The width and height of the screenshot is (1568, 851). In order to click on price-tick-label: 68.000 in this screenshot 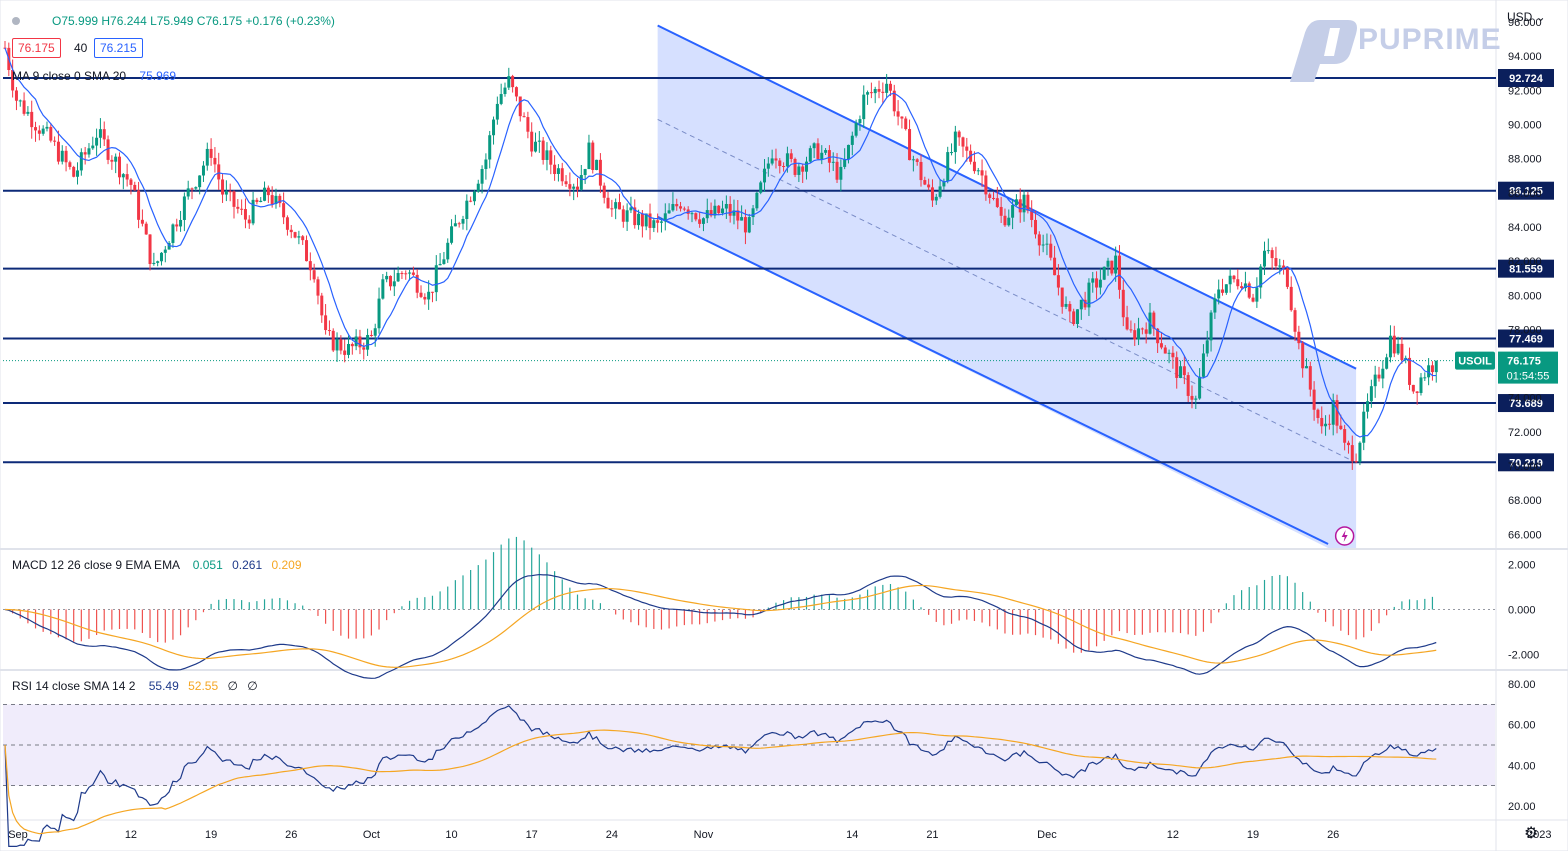, I will do `click(1525, 501)`.